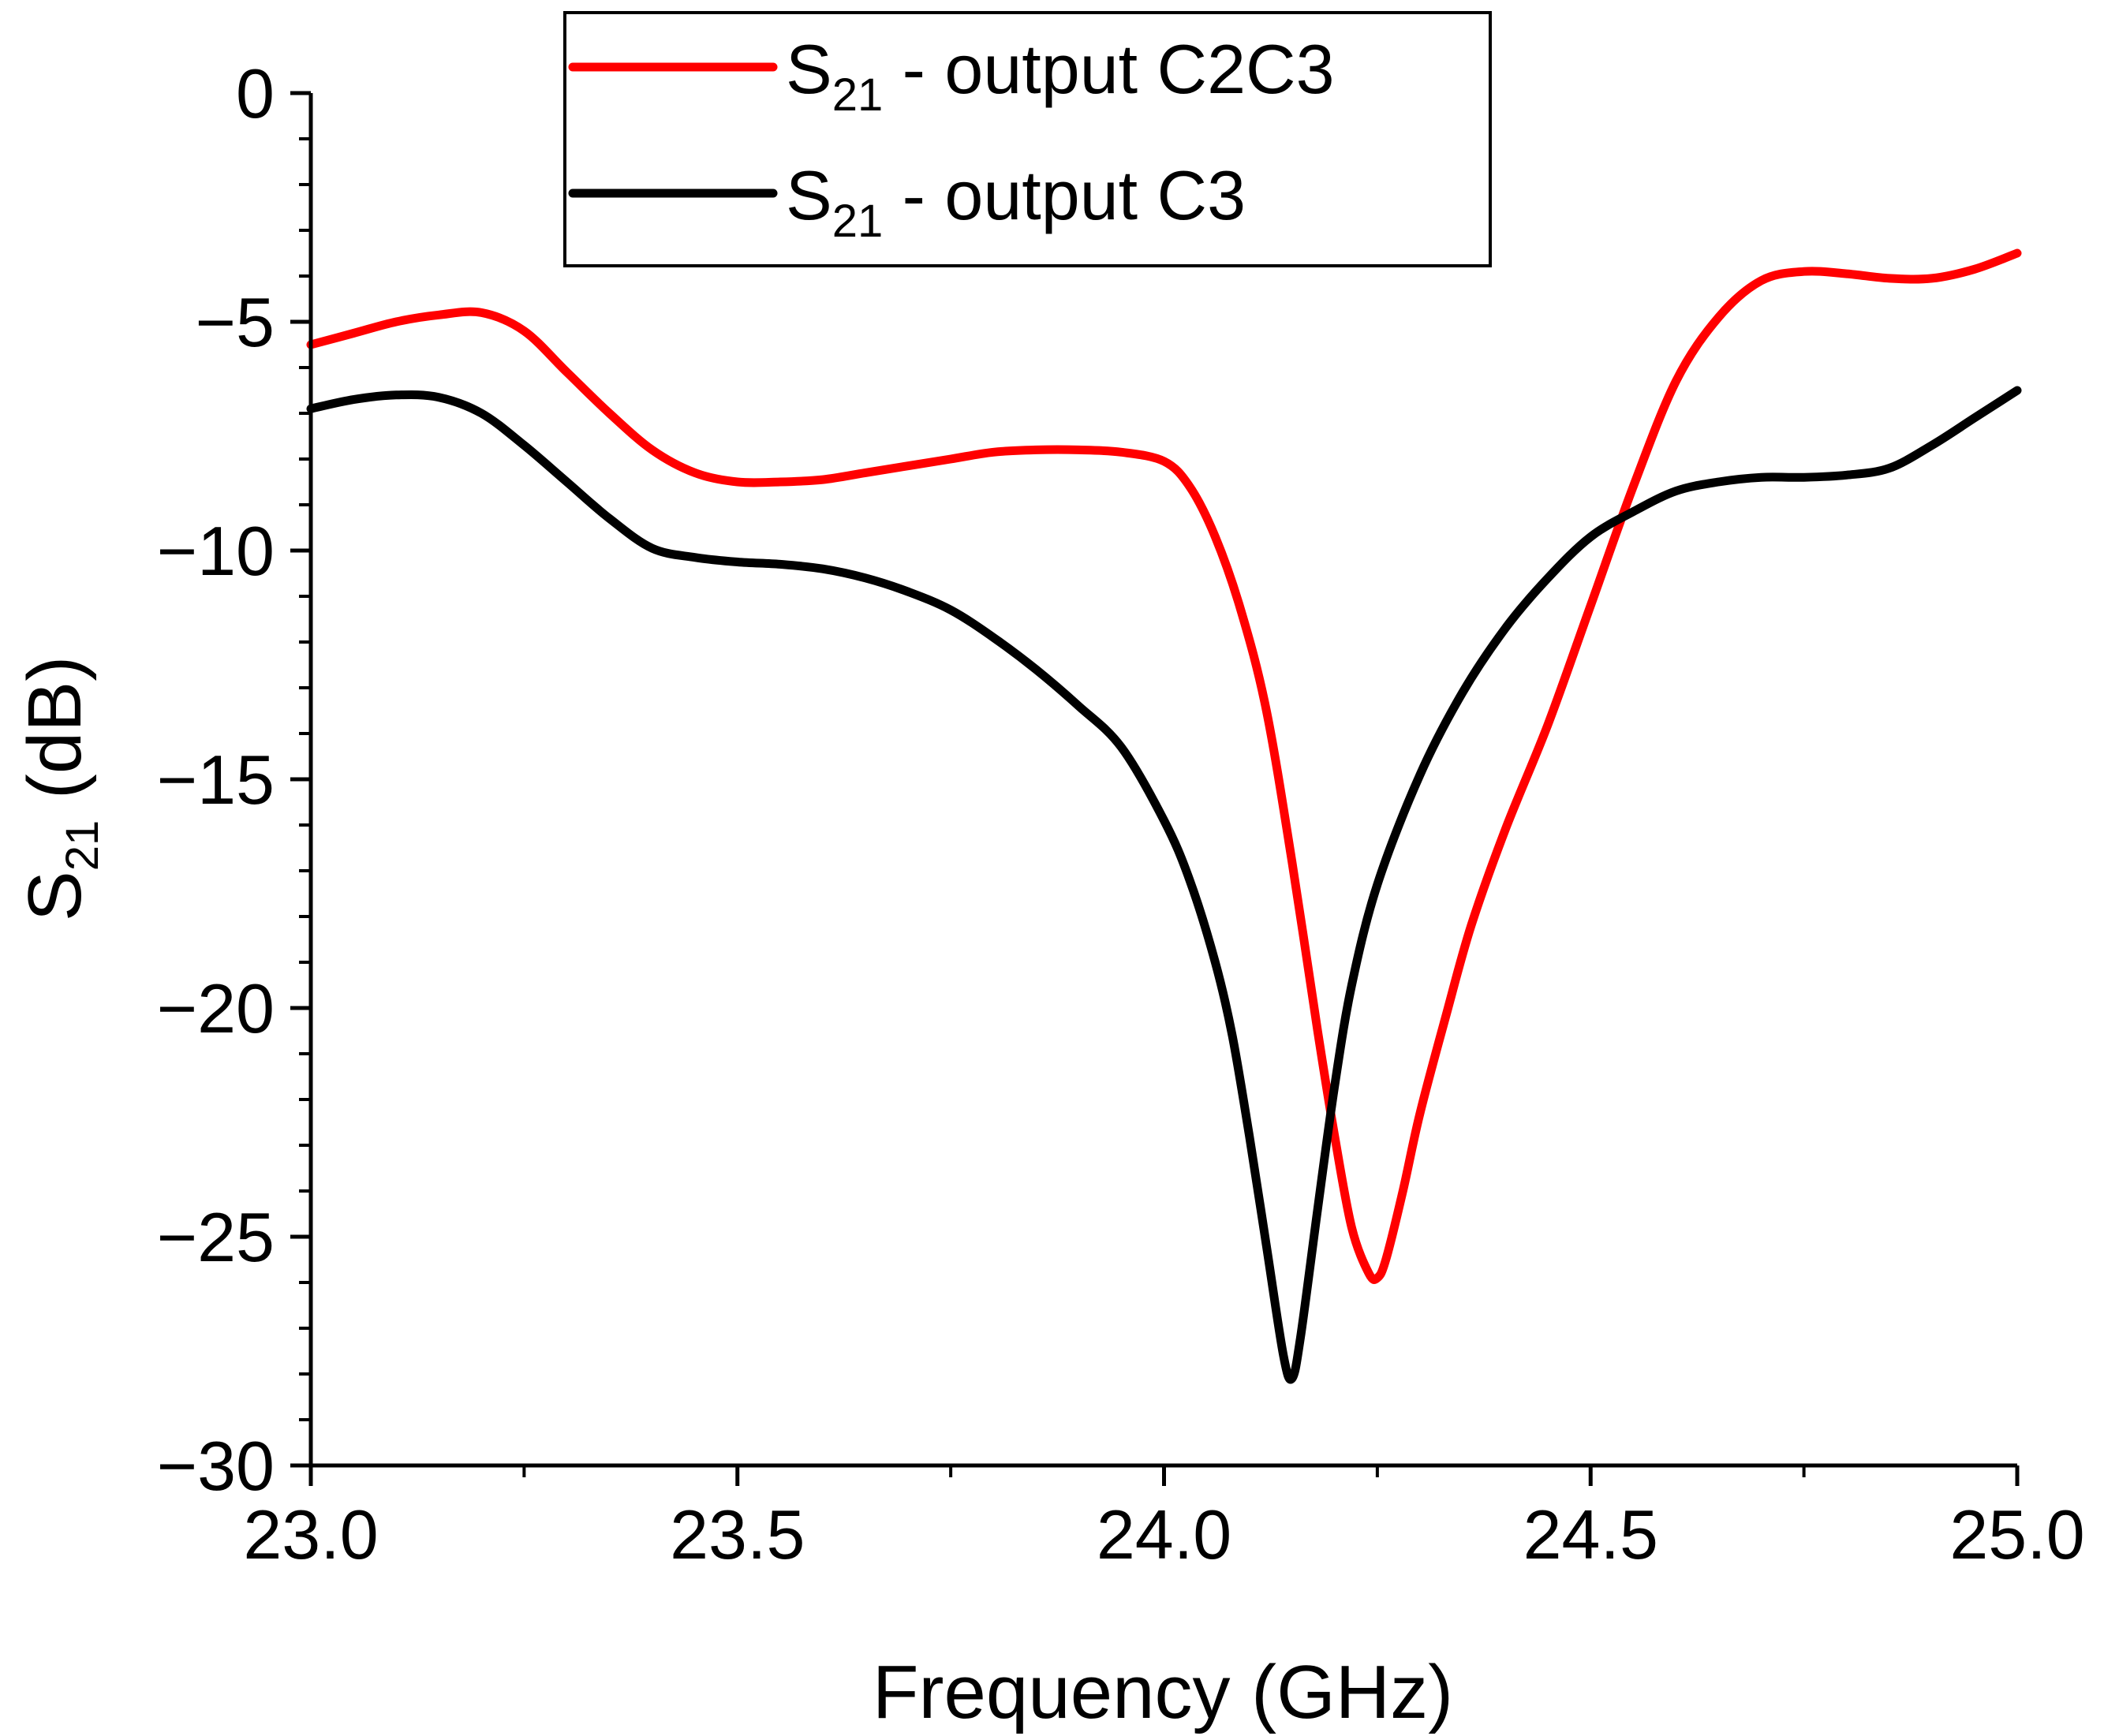 The image size is (2104, 1736). I want to click on x-tick-label: 25.0, so click(2017, 1534).